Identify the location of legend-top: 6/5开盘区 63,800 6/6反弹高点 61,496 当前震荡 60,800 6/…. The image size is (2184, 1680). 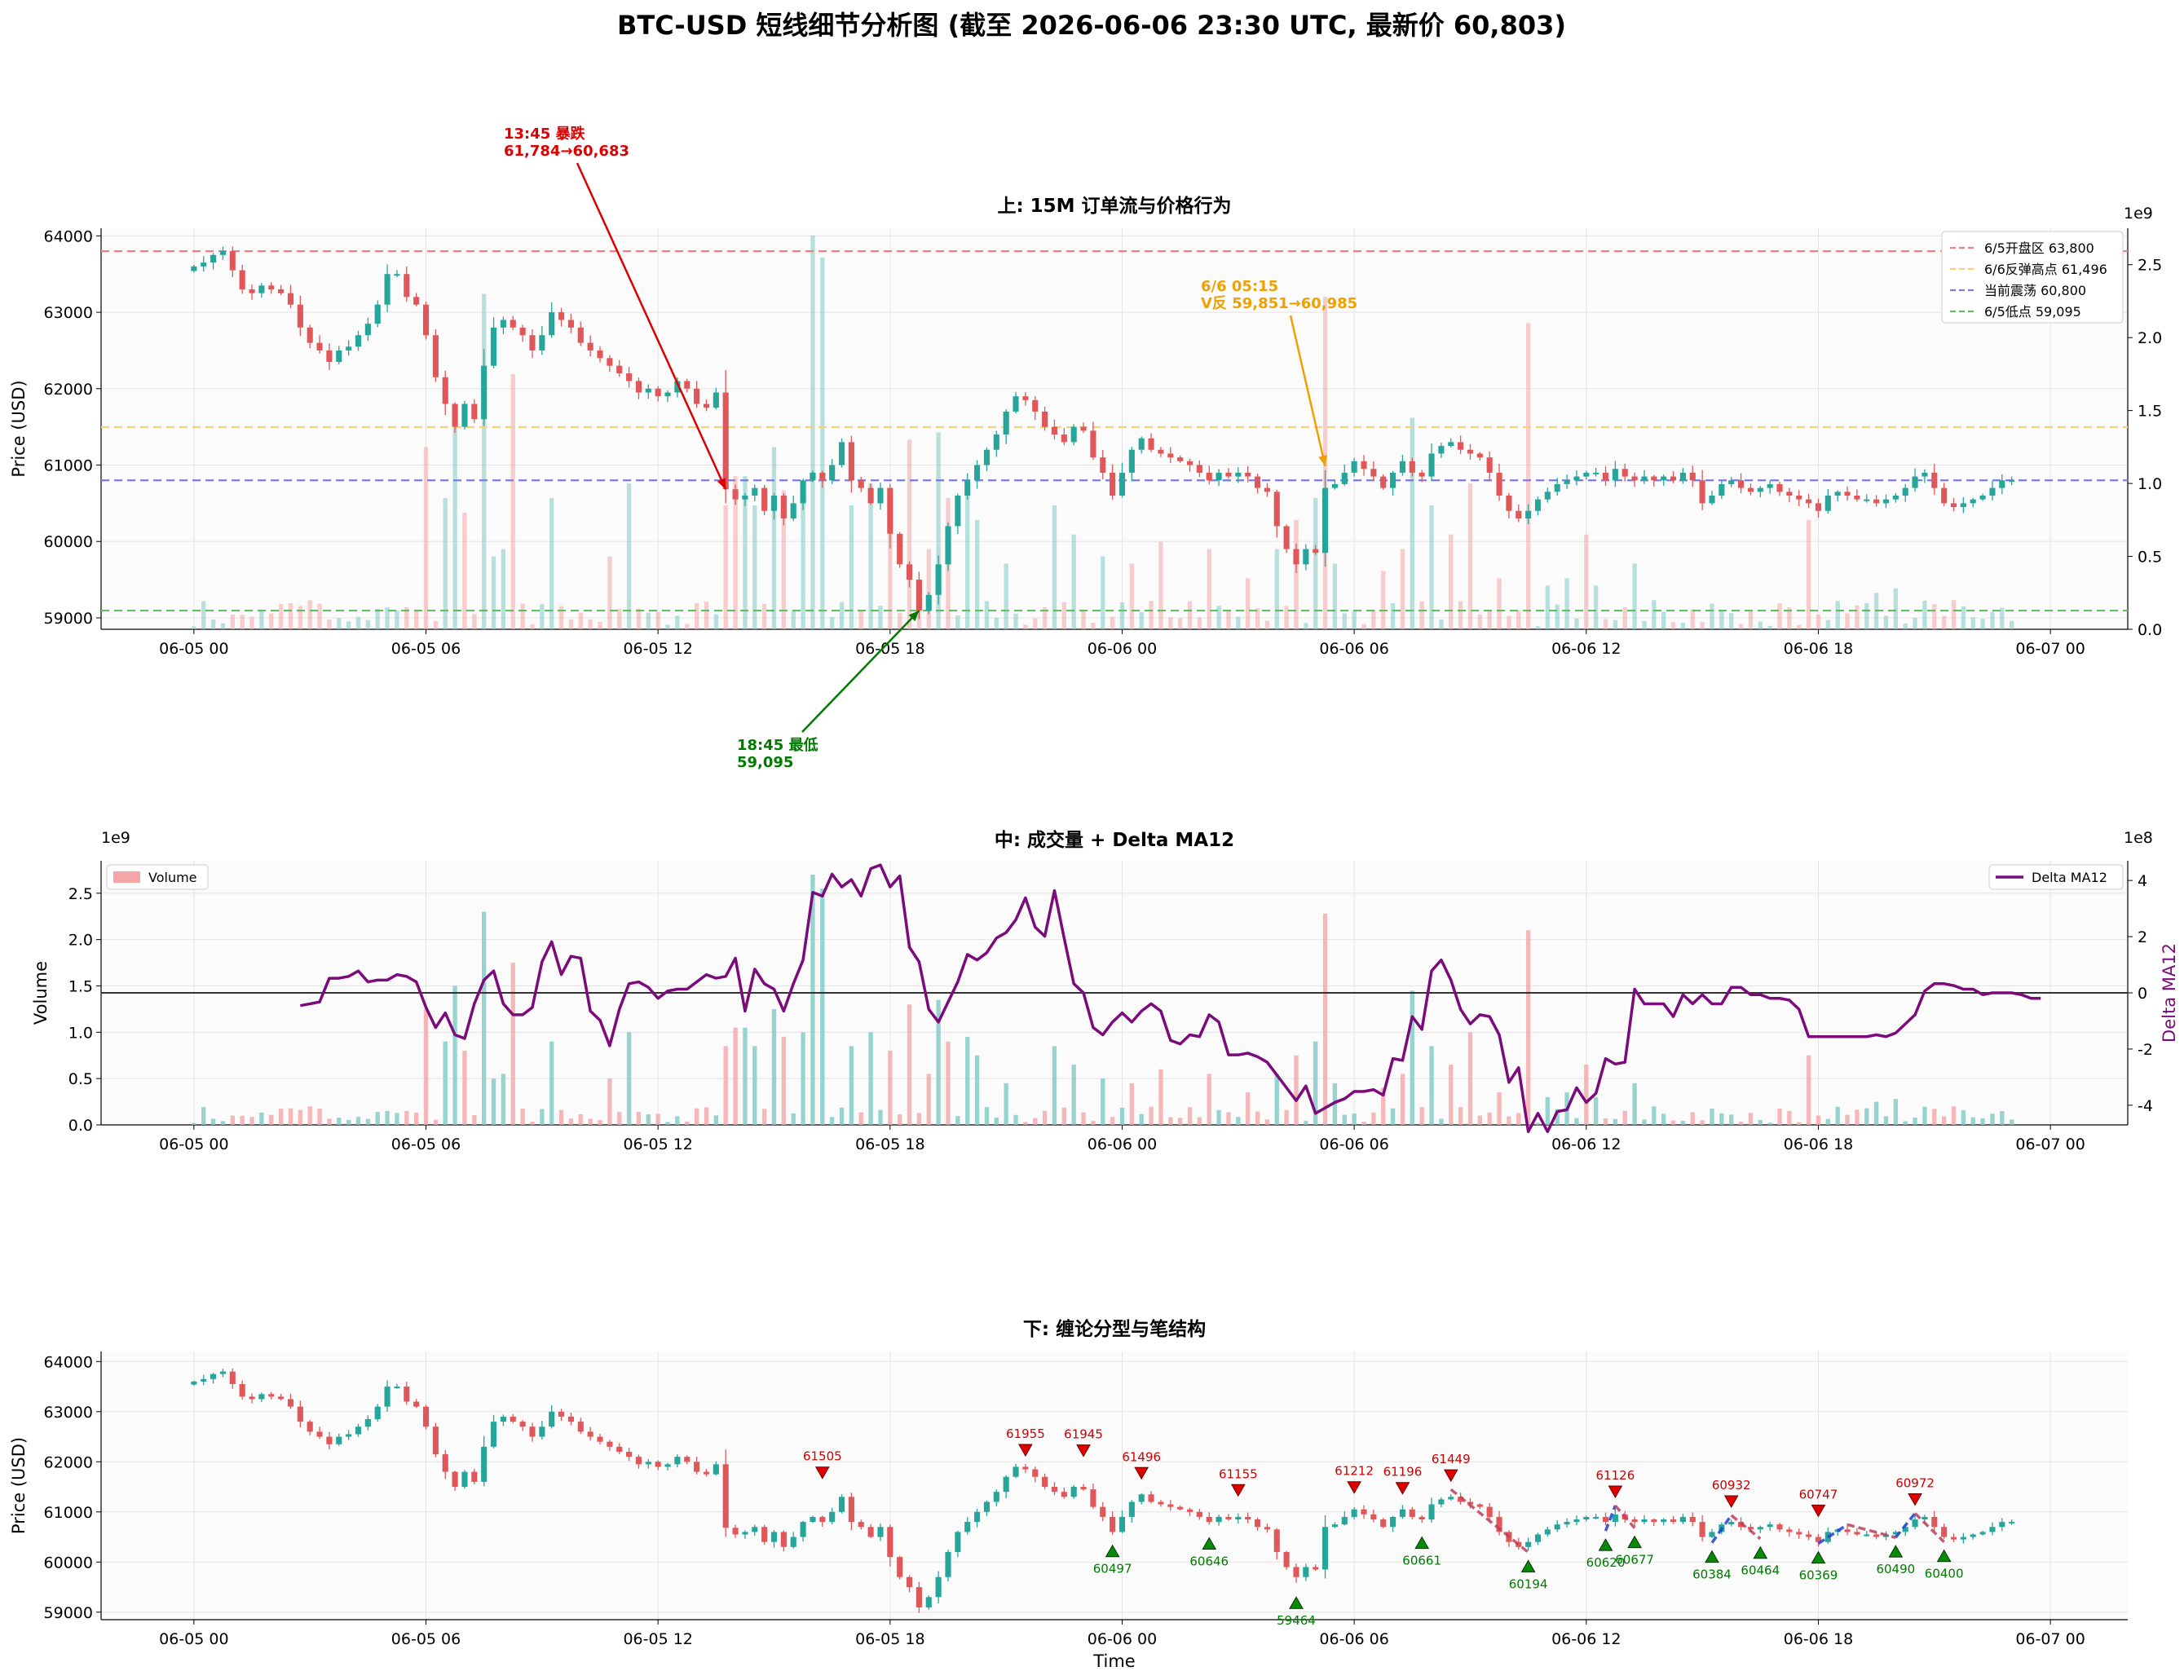
(2033, 277).